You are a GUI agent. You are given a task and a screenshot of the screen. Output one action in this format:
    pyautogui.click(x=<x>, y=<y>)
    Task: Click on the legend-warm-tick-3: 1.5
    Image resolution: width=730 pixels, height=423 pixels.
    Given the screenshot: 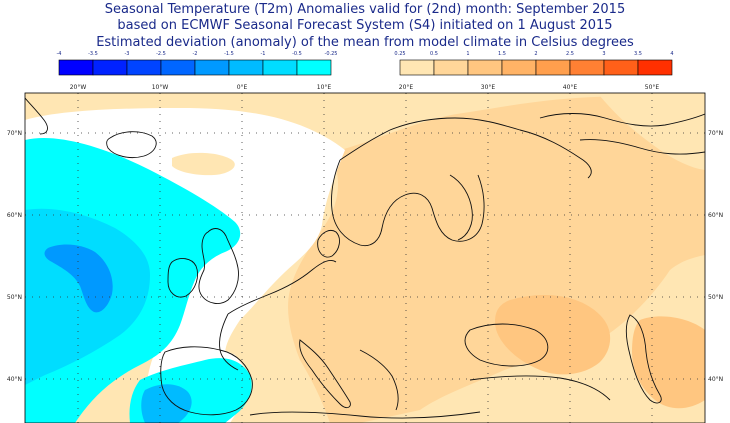 What is the action you would take?
    pyautogui.click(x=502, y=54)
    